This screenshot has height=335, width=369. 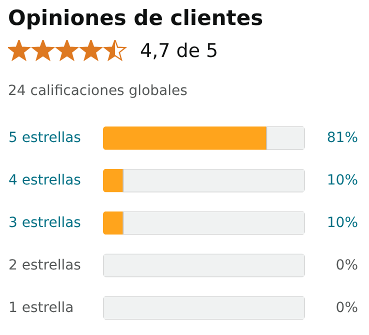 What do you see at coordinates (44, 180) in the screenshot?
I see `y-tick-label: 4 estrellas` at bounding box center [44, 180].